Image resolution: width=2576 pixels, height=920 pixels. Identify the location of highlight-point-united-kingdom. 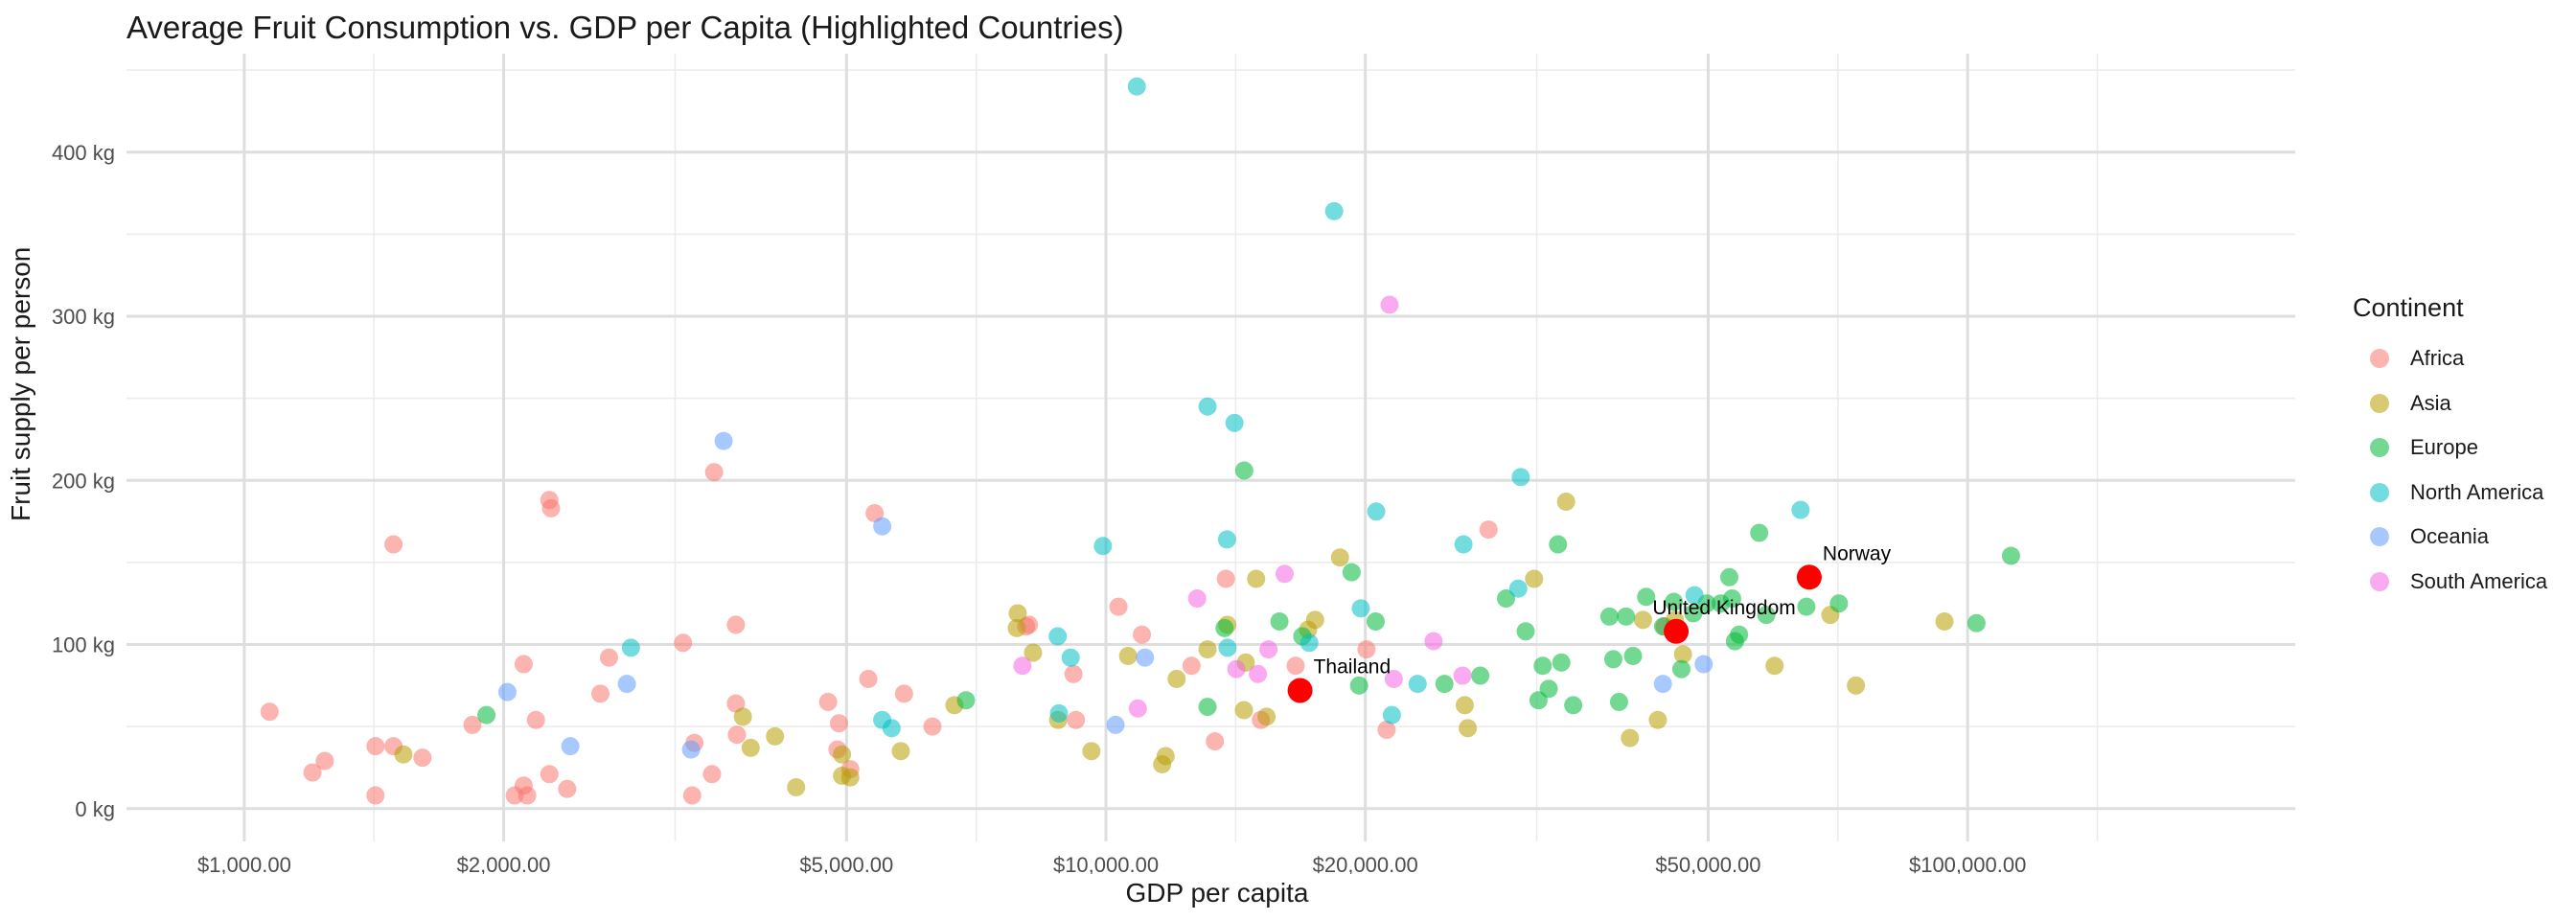
(1677, 631).